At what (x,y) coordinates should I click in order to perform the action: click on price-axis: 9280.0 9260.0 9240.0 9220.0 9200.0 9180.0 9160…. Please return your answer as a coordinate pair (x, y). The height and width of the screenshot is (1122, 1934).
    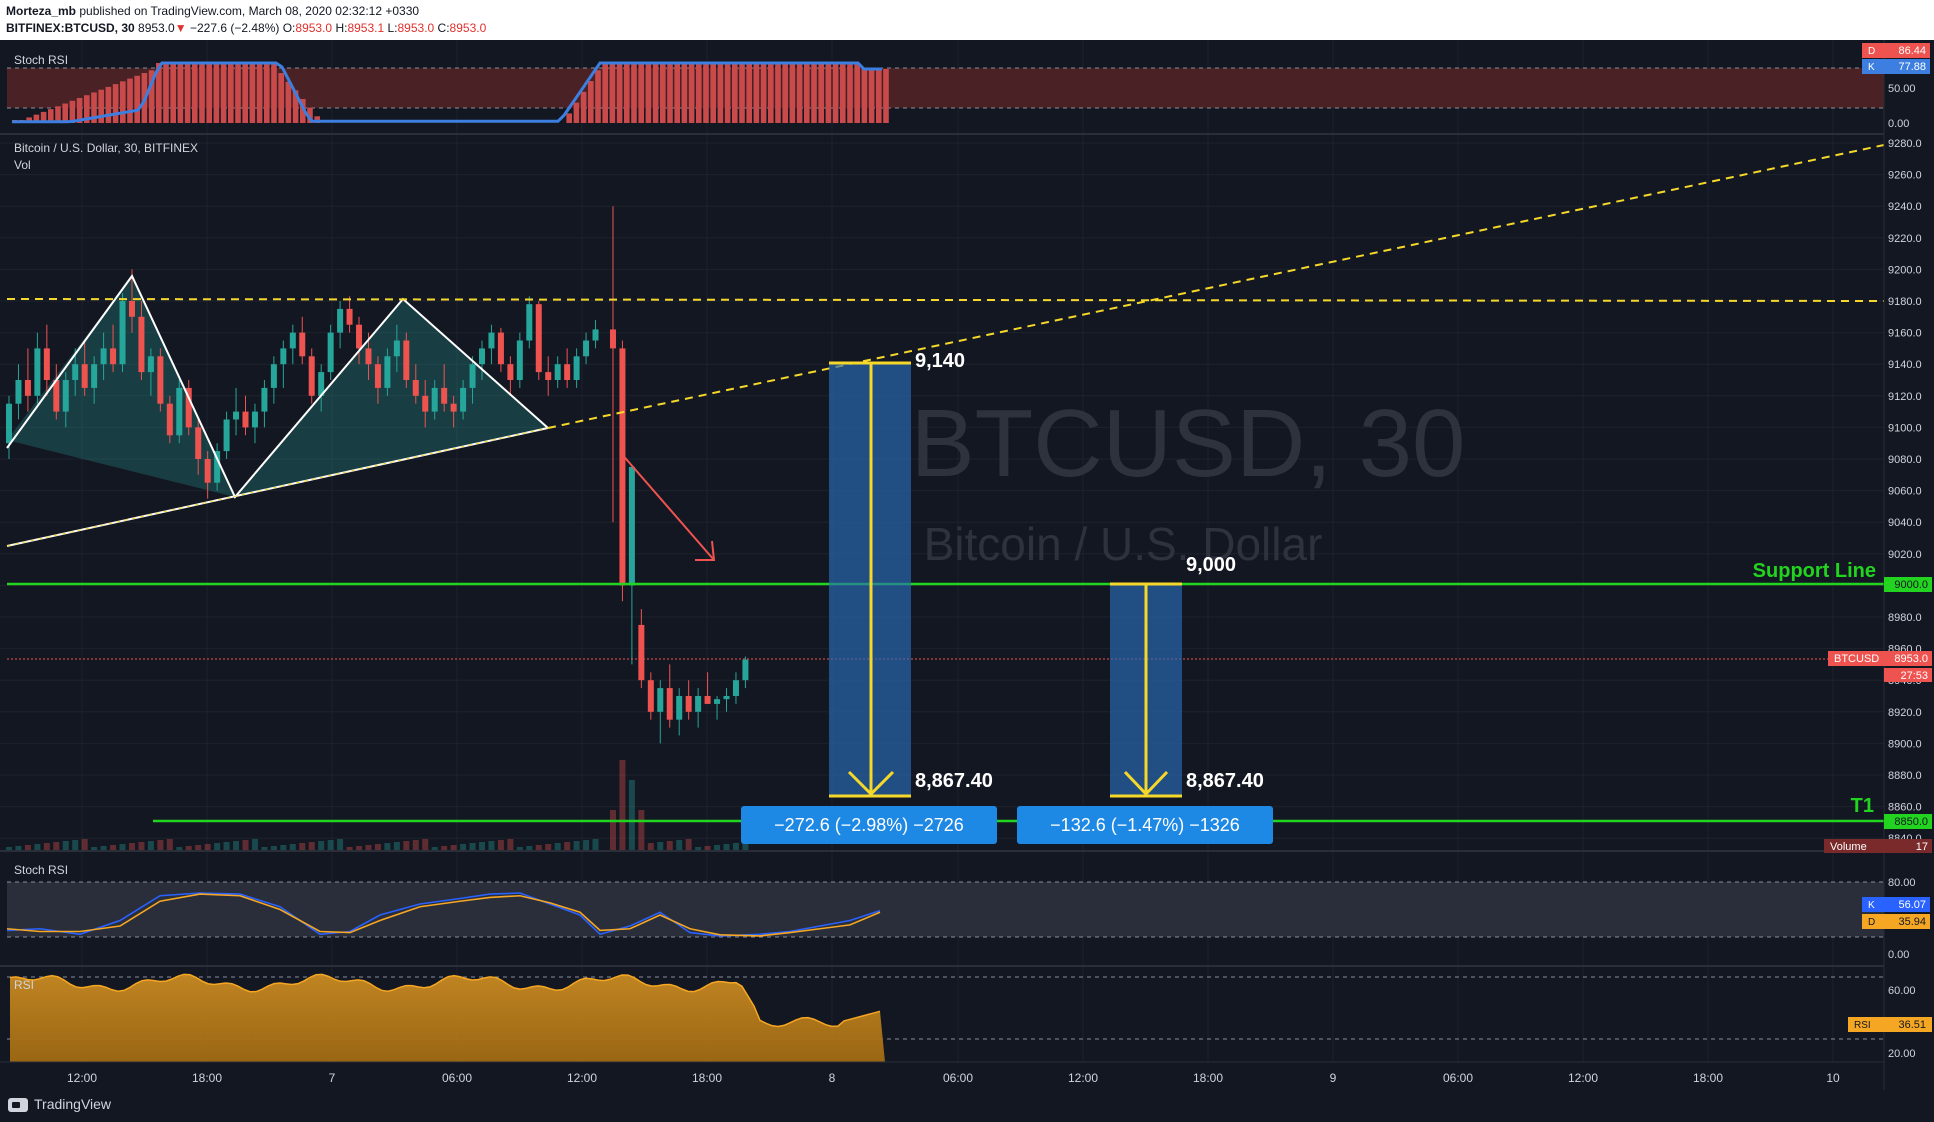
    Looking at the image, I should click on (1878, 565).